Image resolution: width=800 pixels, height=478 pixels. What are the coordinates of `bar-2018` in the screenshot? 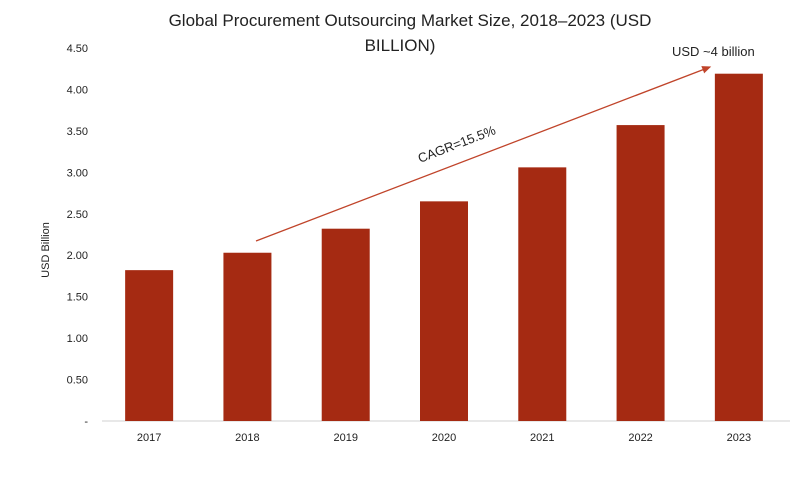 It's located at (247, 336).